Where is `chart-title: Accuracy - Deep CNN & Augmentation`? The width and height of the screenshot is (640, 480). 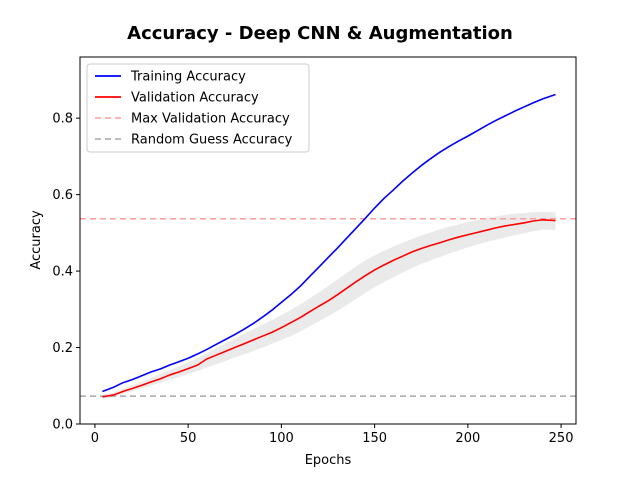 chart-title: Accuracy - Deep CNN & Augmentation is located at coordinates (320, 33).